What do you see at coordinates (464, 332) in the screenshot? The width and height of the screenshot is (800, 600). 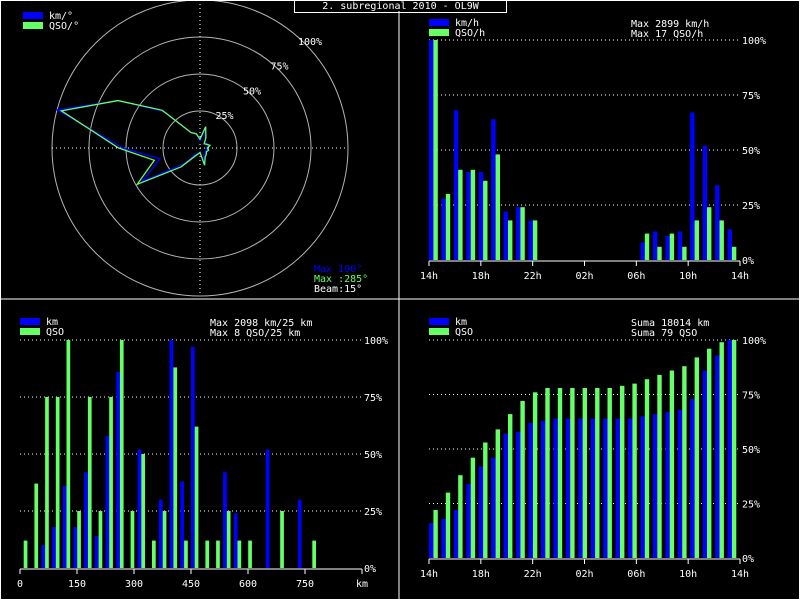 I see `cumulative-legend-label-qso: QSO` at bounding box center [464, 332].